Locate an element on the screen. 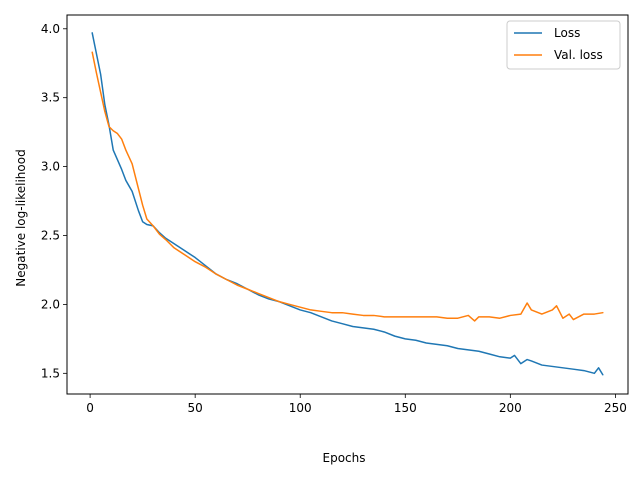  x-tick-label: 100 is located at coordinates (300, 408).